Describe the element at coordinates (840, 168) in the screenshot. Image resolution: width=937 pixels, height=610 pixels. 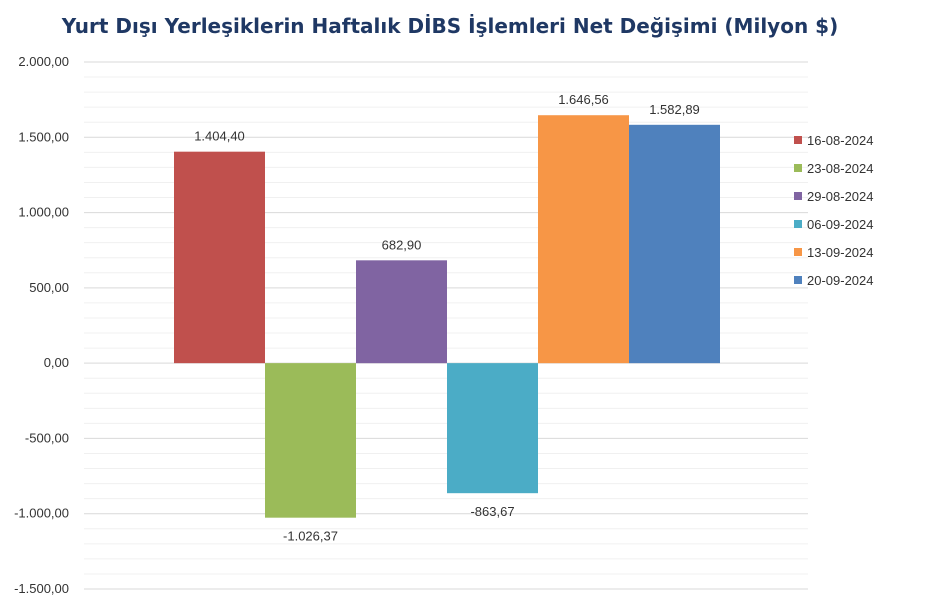
I see `legend-label: 23-08-2024` at that location.